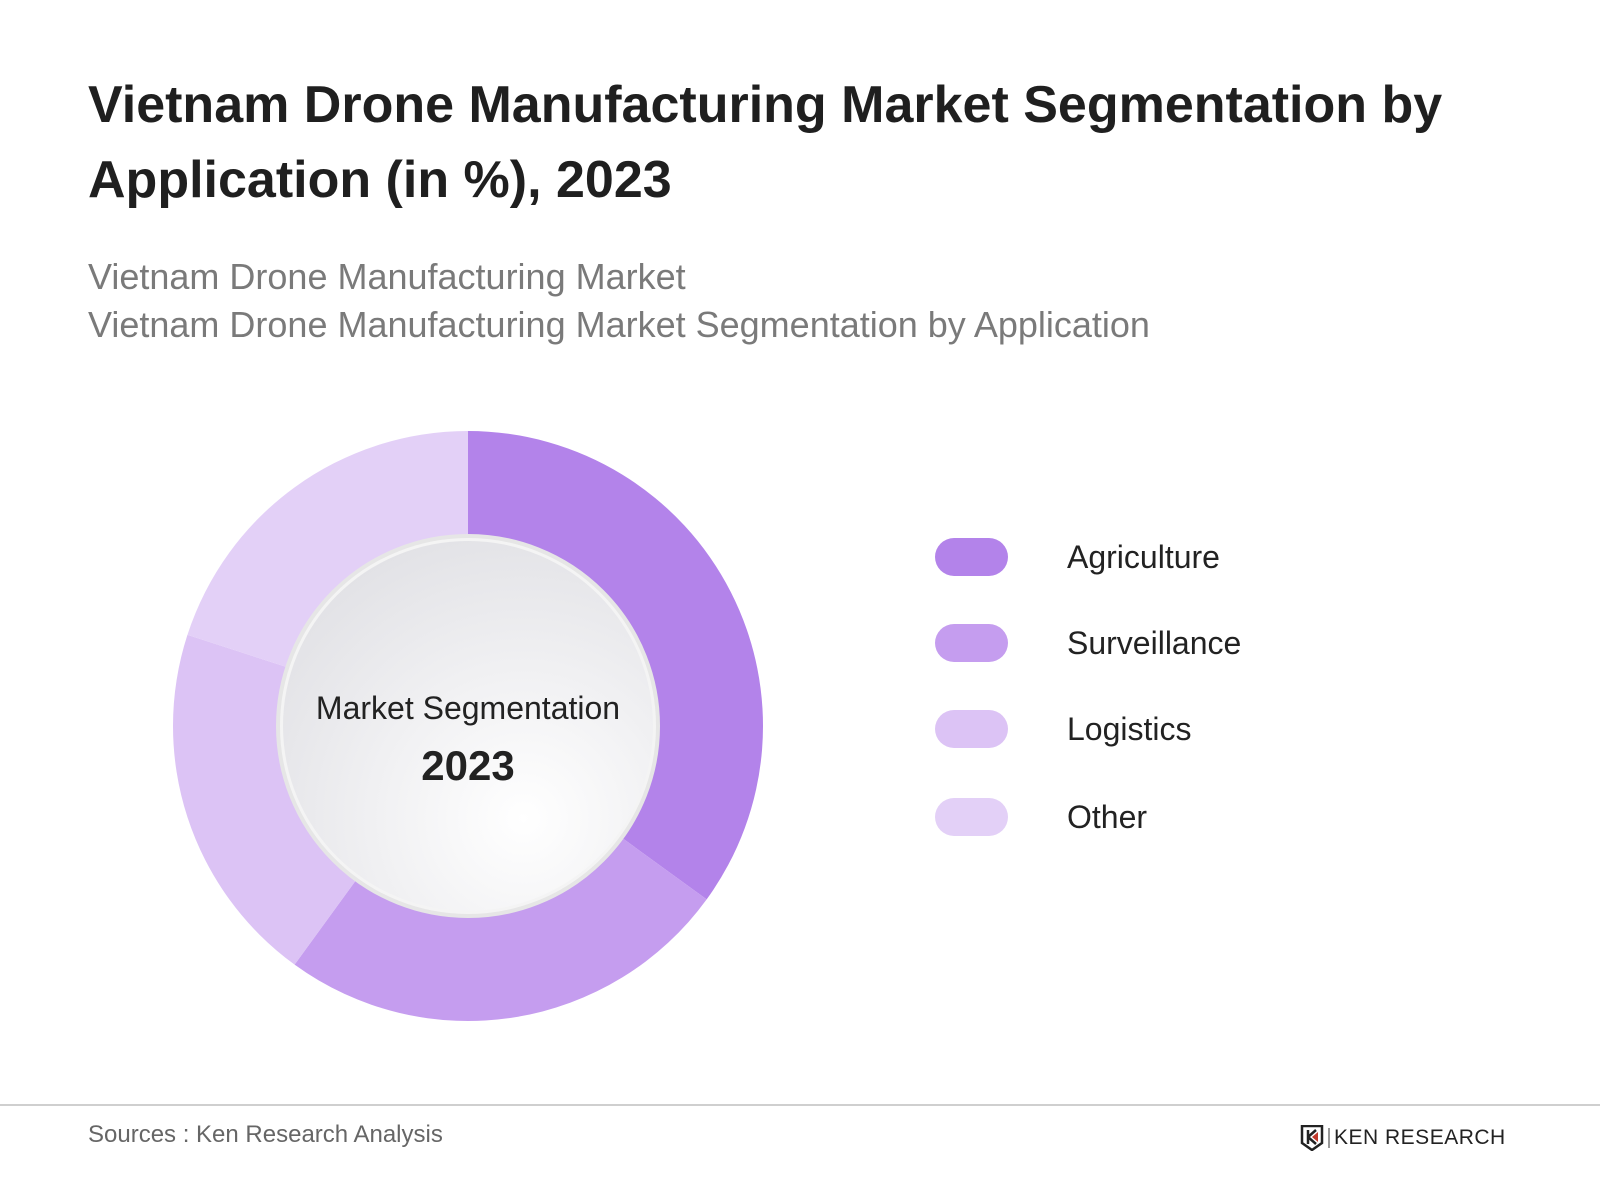 This screenshot has height=1200, width=1600. I want to click on legend-item-surveillance: Surveillance, so click(1185, 644).